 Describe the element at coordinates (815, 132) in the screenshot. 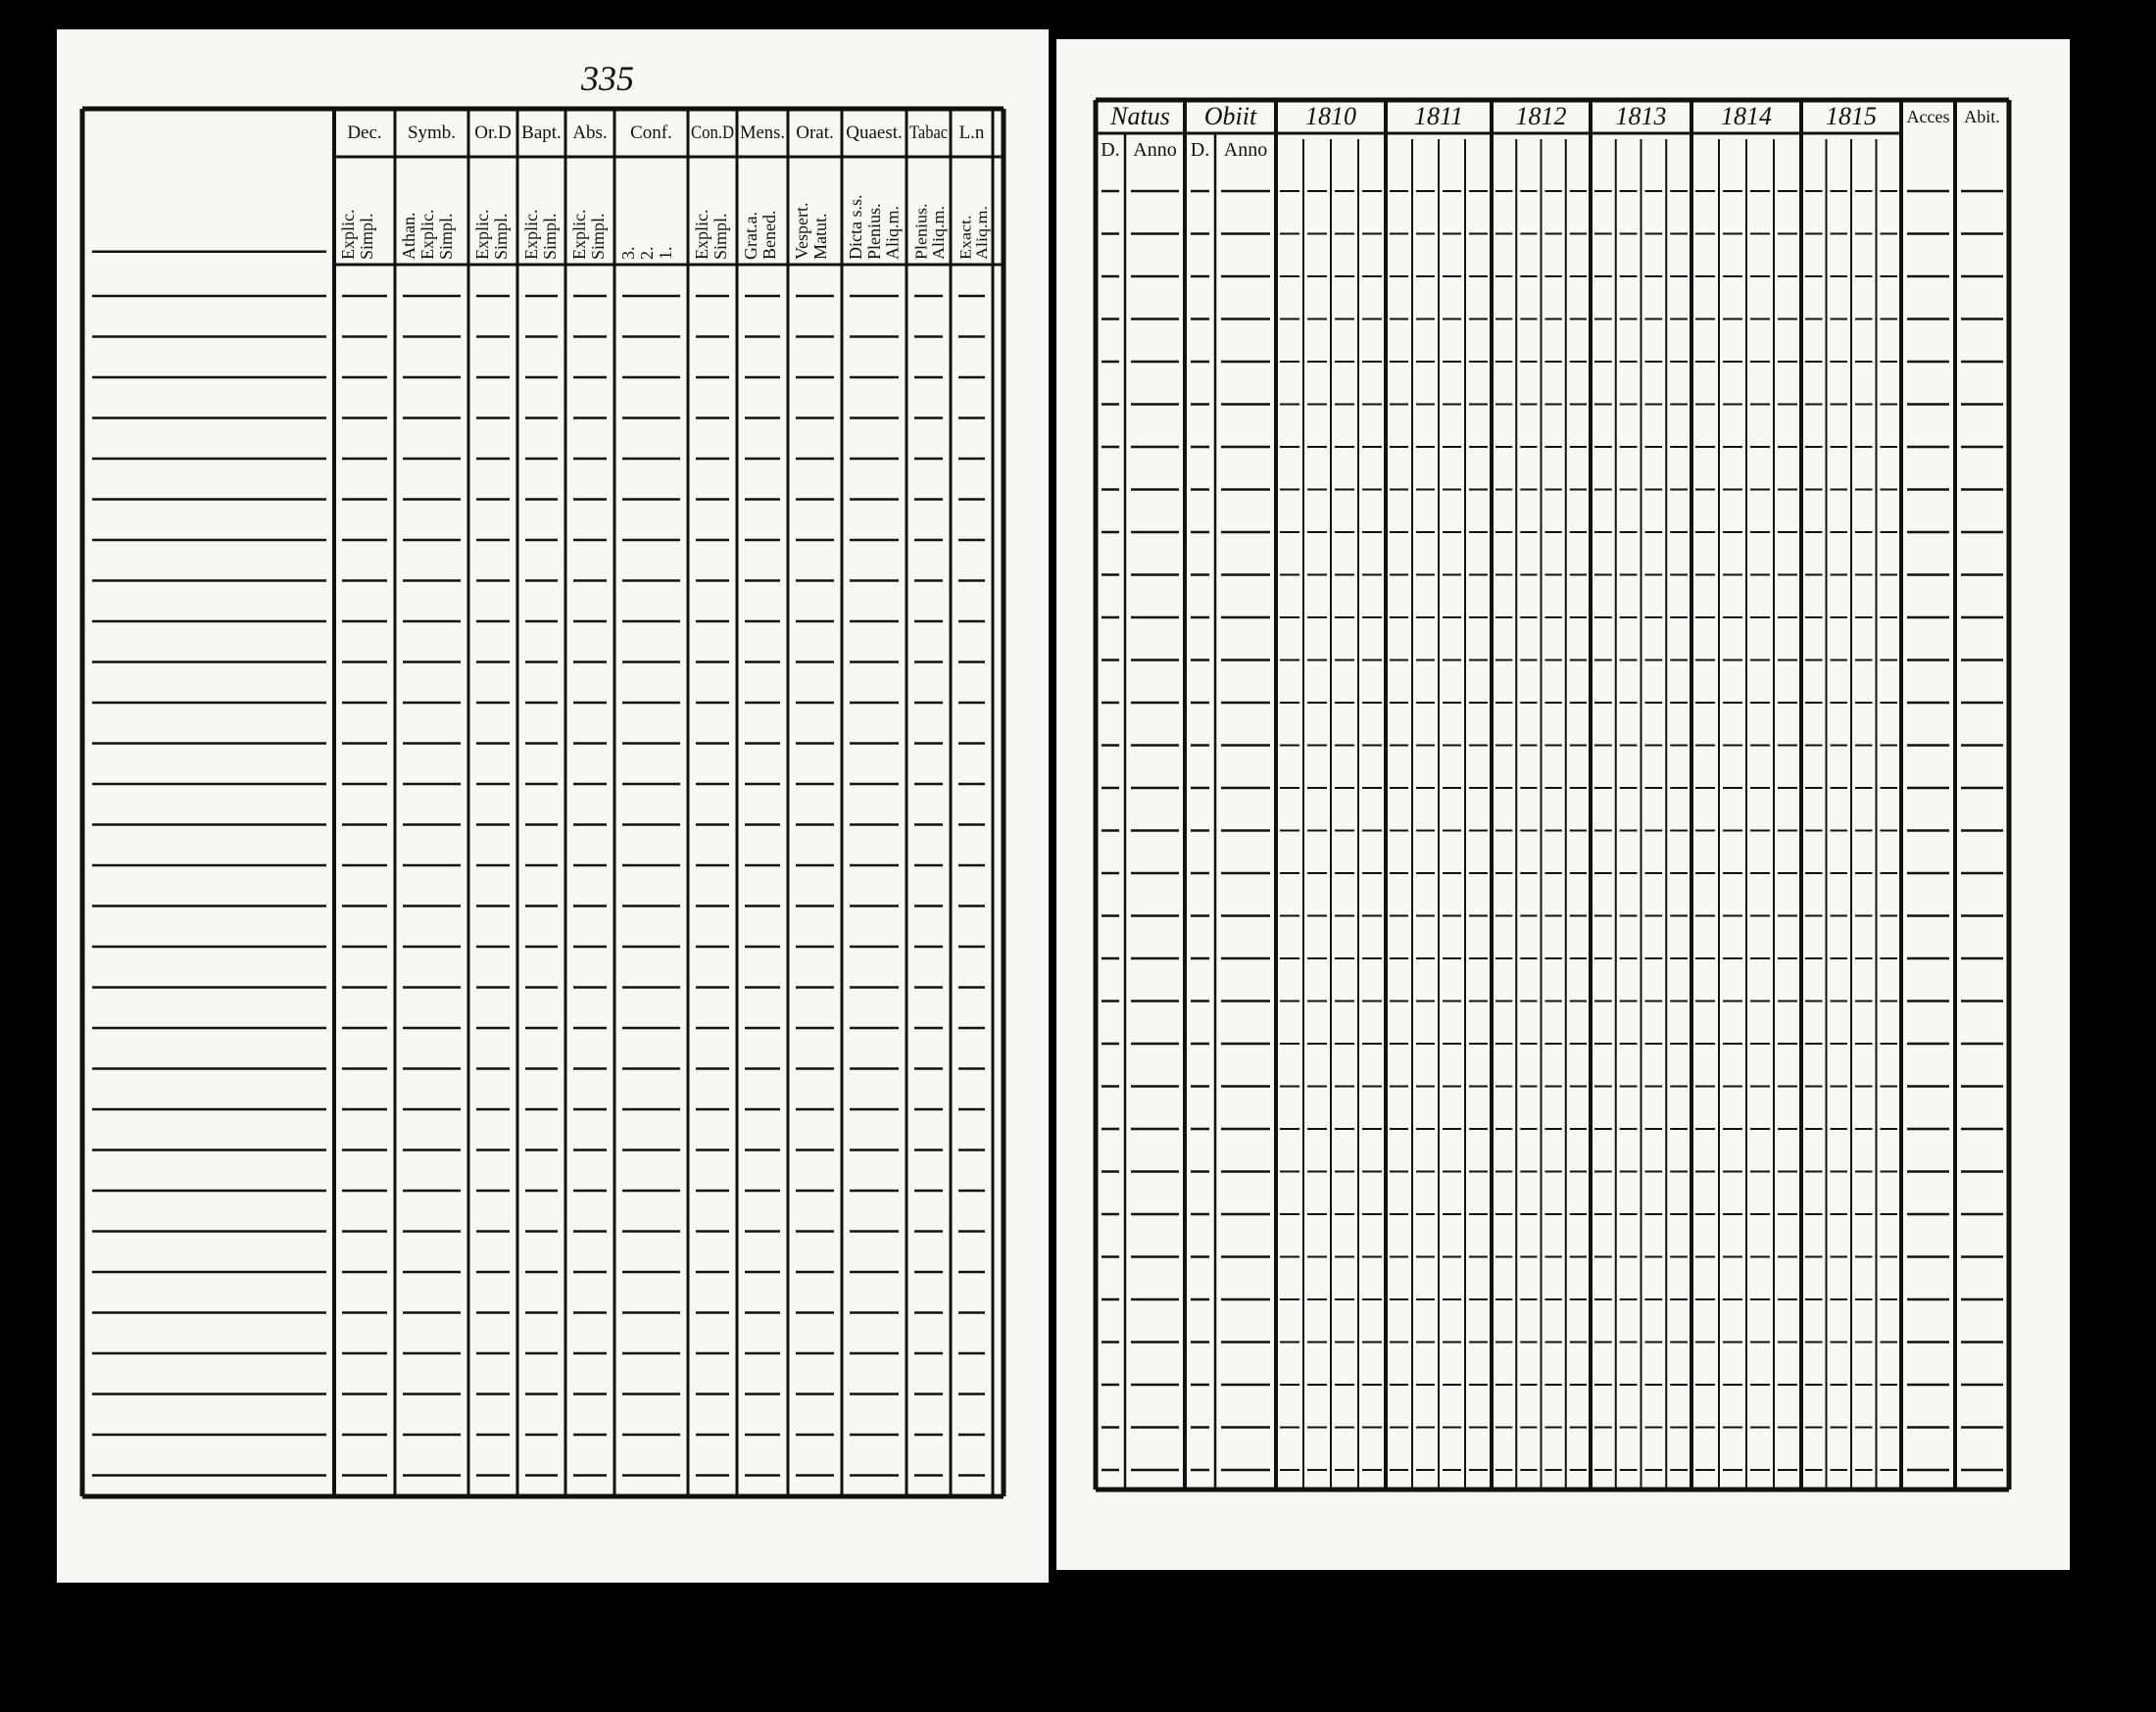

I see `column-header: Orat.` at that location.